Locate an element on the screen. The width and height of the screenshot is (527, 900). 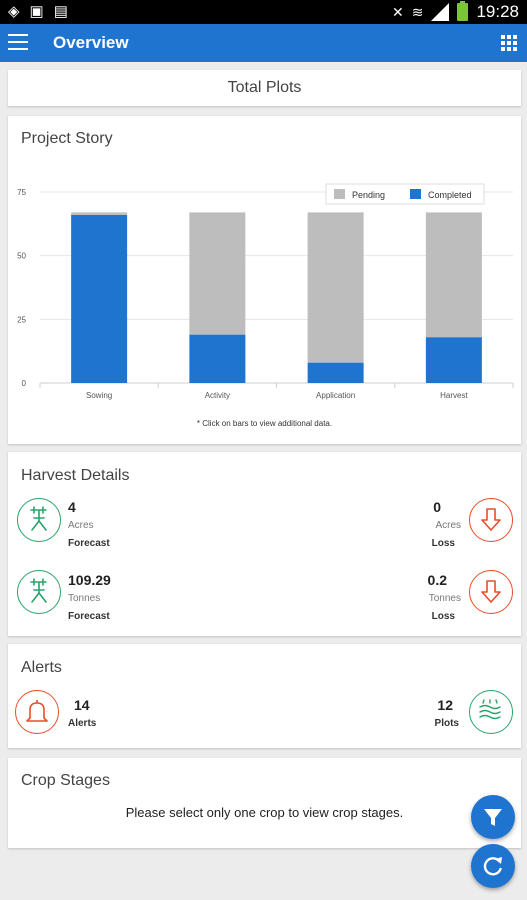
status-left-icons: ◈ ▣ ▤ is located at coordinates (38, 12).